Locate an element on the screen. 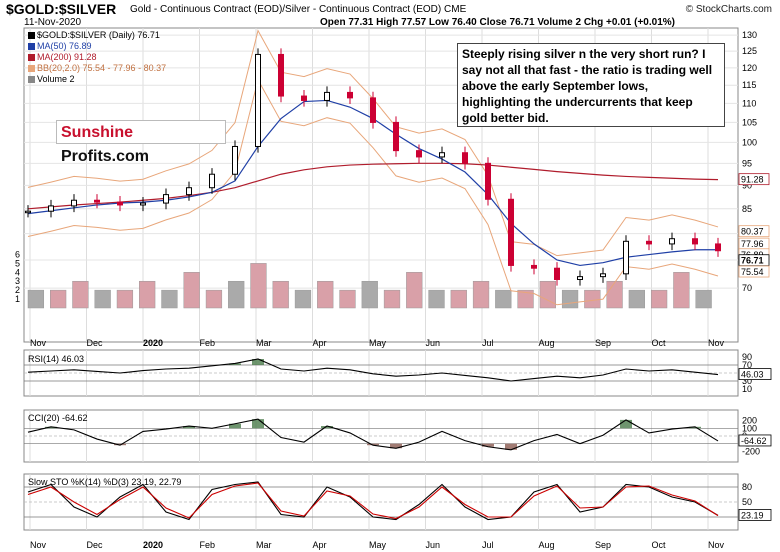 The height and width of the screenshot is (552, 780). y-tick-label: 90 is located at coordinates (747, 185).